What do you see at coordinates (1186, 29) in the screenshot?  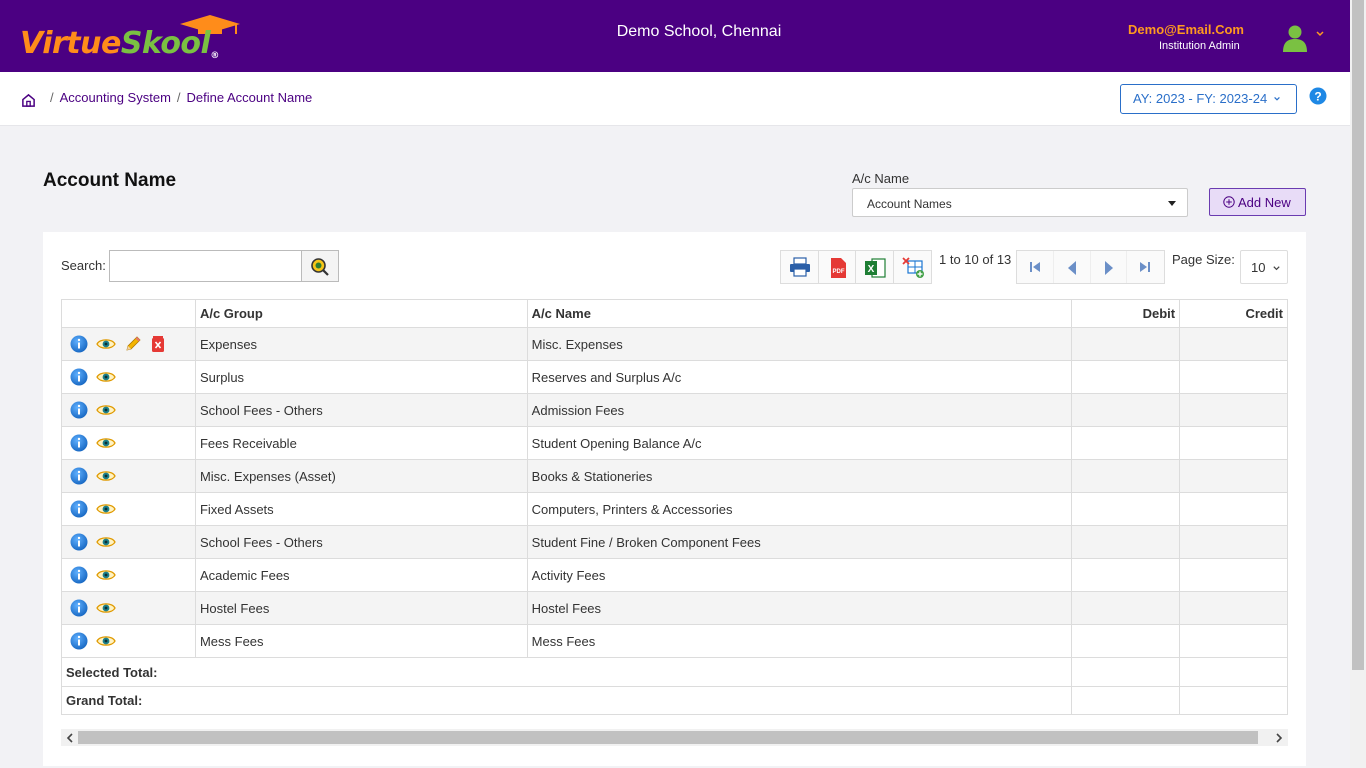 I see `user-email: Demo@Email.Com` at bounding box center [1186, 29].